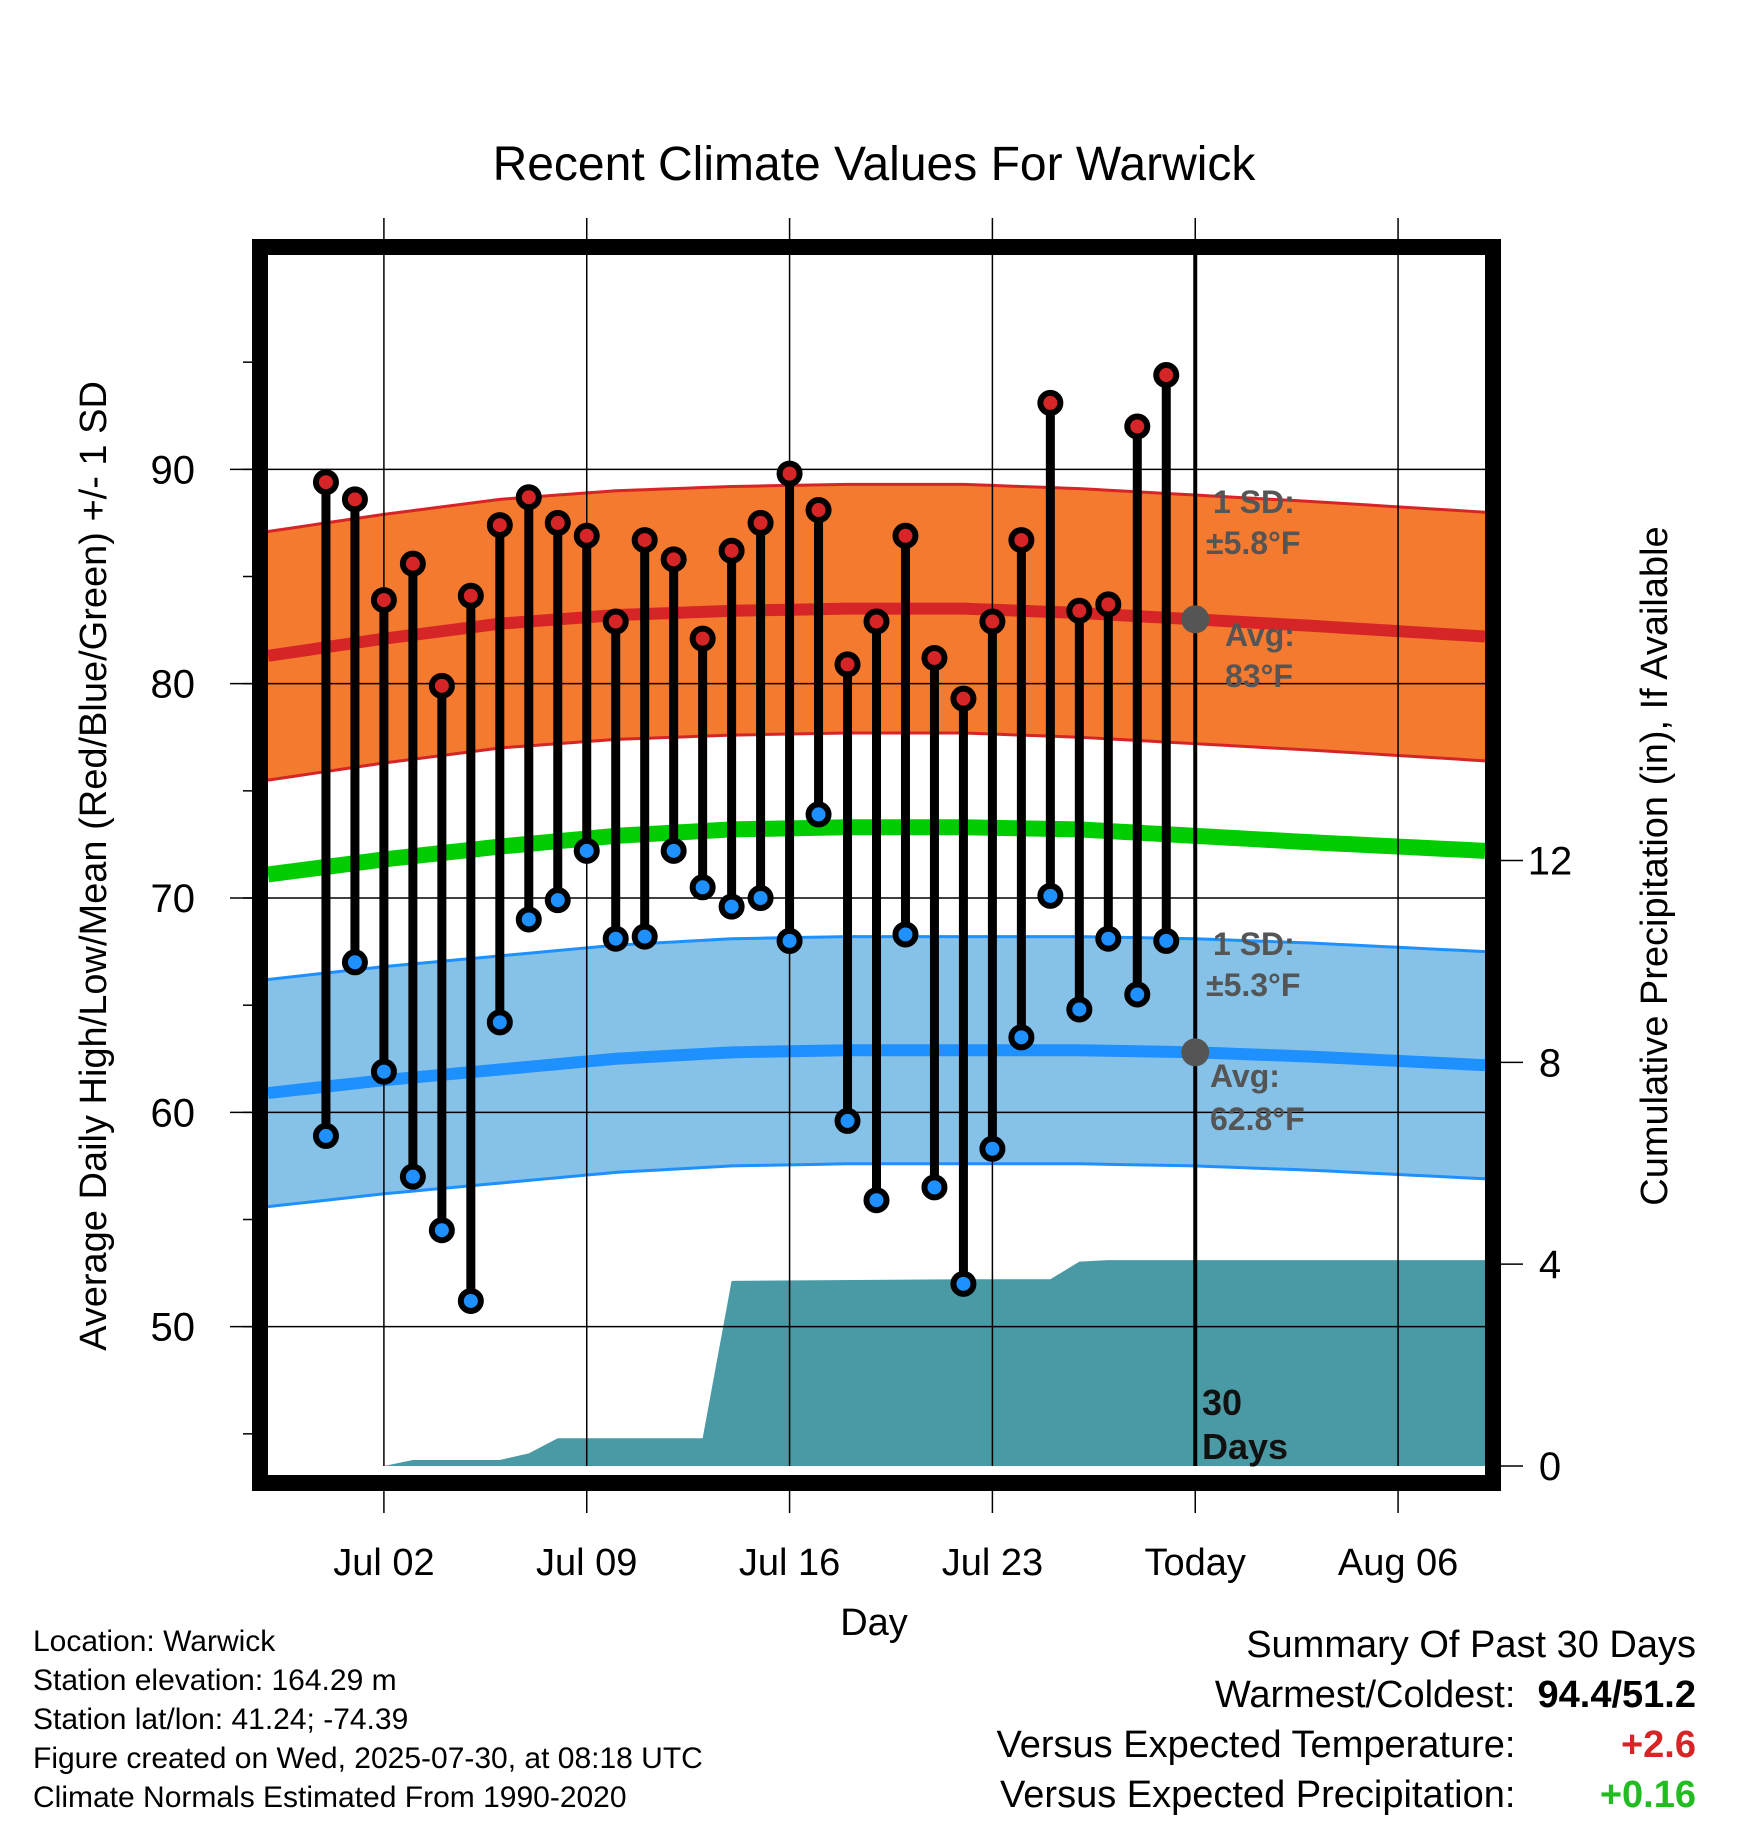  What do you see at coordinates (1398, 1563) in the screenshot?
I see `x-tick-label-2025-08-06: Aug 06` at bounding box center [1398, 1563].